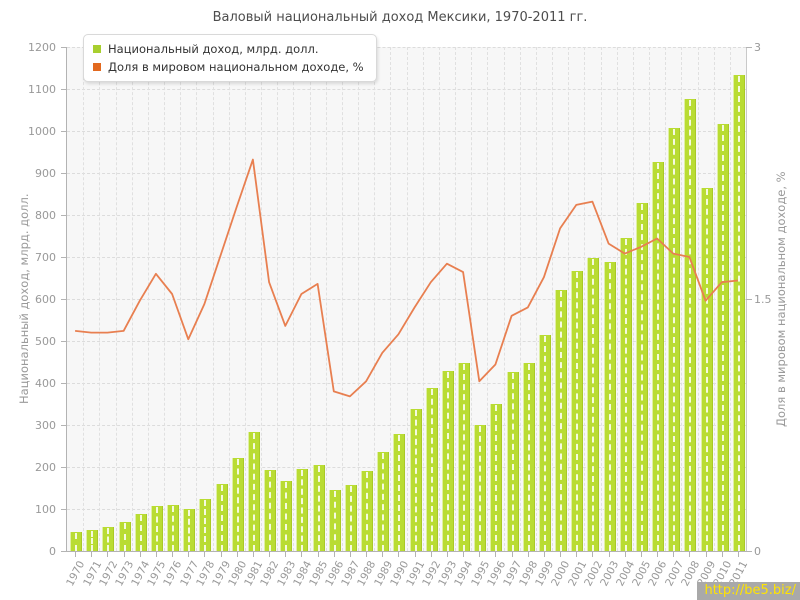 This screenshot has height=600, width=800. What do you see at coordinates (577, 411) in the screenshot?
I see `bar-2001` at bounding box center [577, 411].